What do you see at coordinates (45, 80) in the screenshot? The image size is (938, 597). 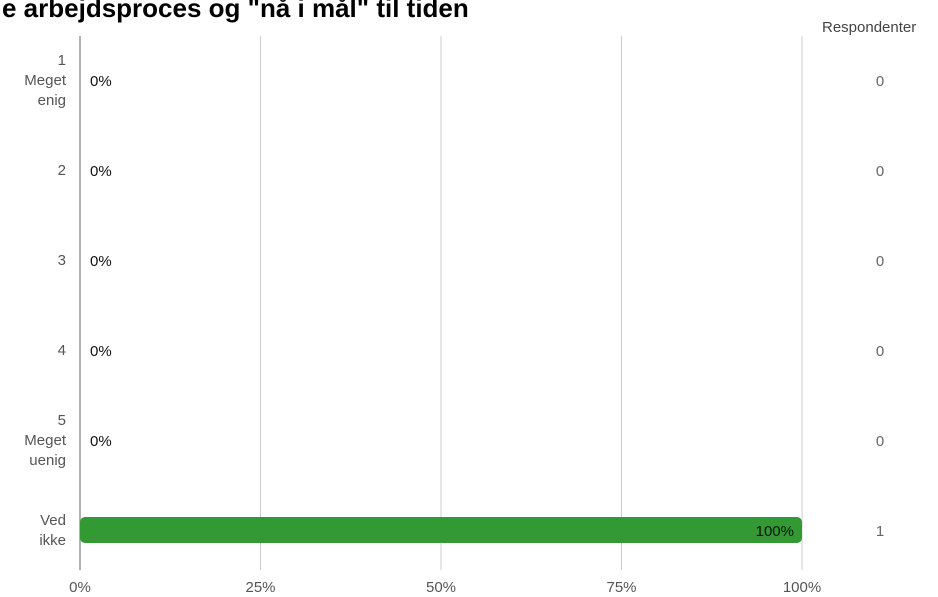 I see `category-label: 1 Meget enig` at bounding box center [45, 80].